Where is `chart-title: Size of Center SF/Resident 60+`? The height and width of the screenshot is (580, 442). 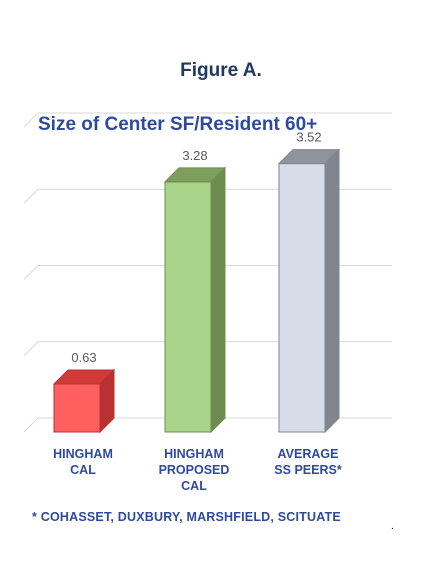 chart-title: Size of Center SF/Resident 60+ is located at coordinates (178, 124).